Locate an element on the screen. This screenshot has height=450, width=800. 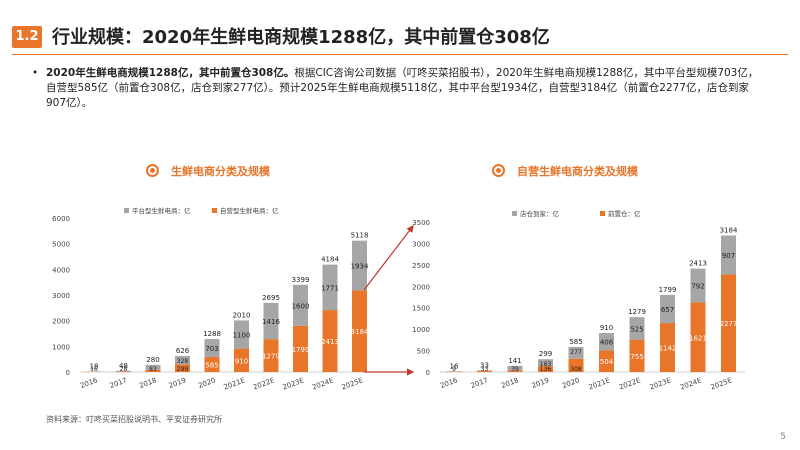
x-tick-label: 2018 is located at coordinates (147, 383).